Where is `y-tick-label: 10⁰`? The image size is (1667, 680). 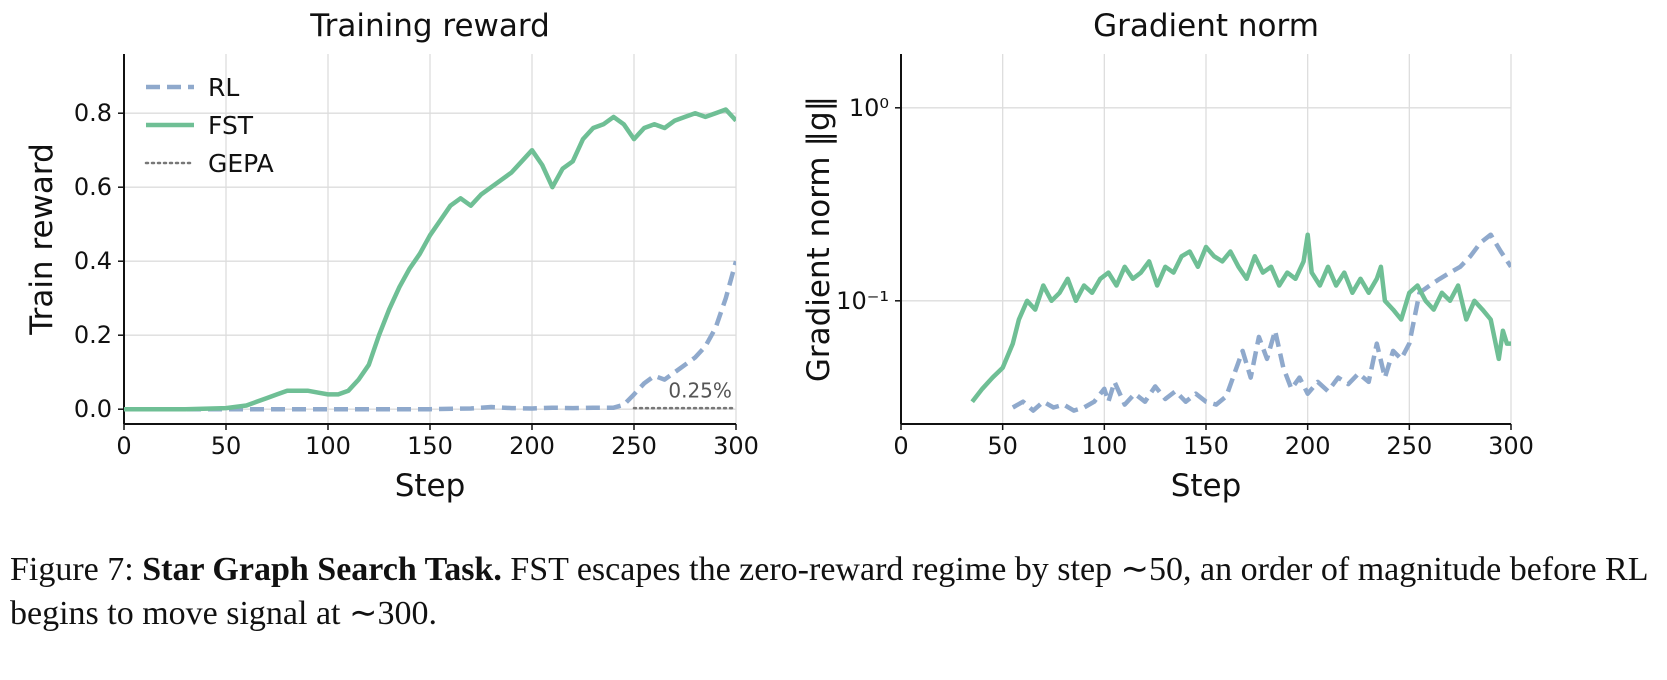 y-tick-label: 10⁰ is located at coordinates (869, 108).